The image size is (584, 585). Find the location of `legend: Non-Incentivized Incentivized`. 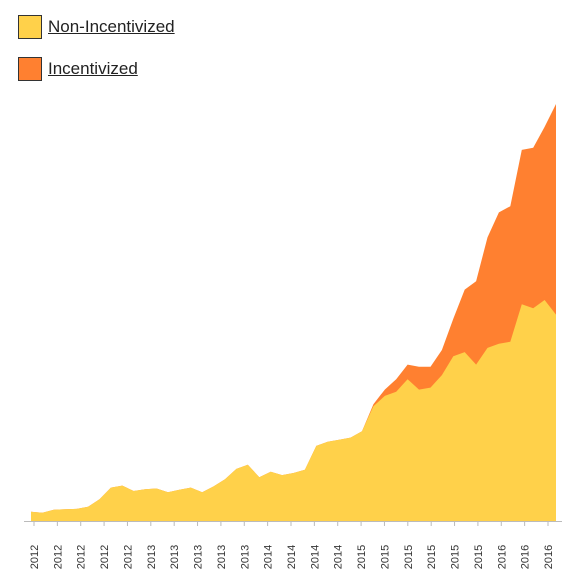

legend: Non-Incentivized Incentivized is located at coordinates (96, 56).